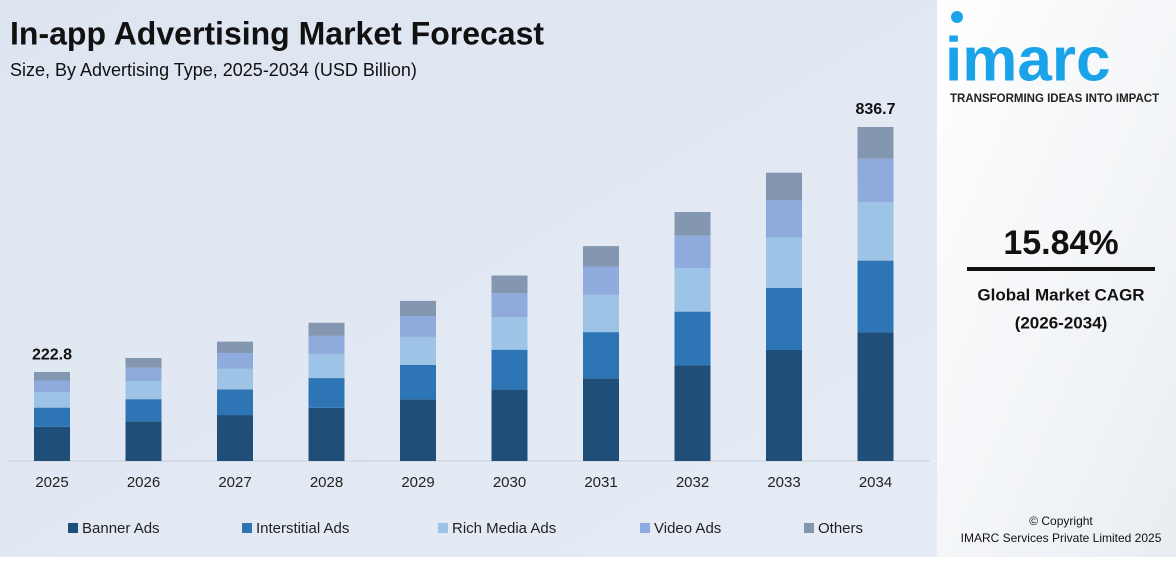 This screenshot has height=562, width=1176. I want to click on total-label: 222.8, so click(52, 354).